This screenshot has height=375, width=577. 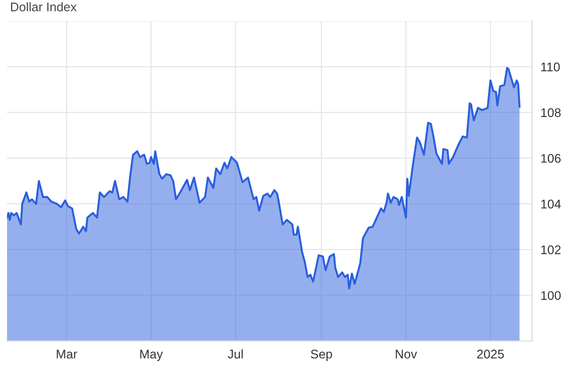 I want to click on x-tick-label: 2025, so click(x=490, y=354).